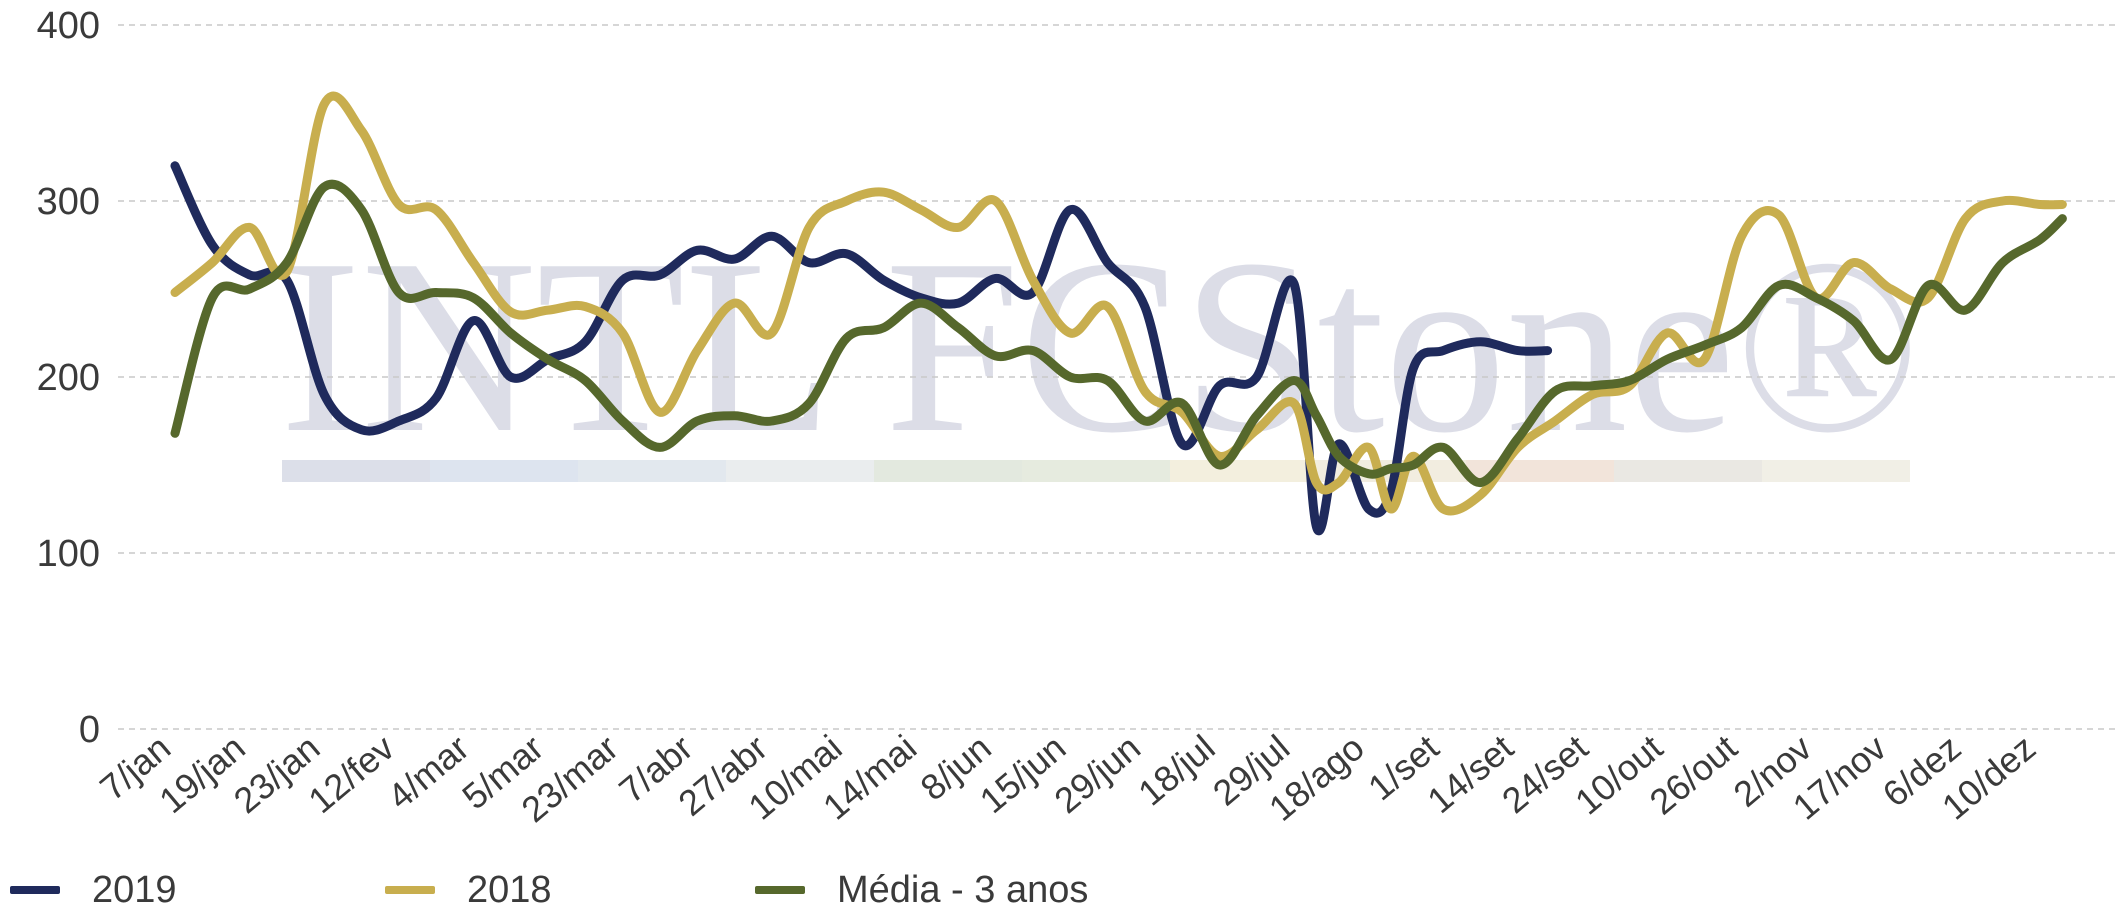 This screenshot has height=913, width=2122. I want to click on legend-item-2018: 2018, so click(468, 890).